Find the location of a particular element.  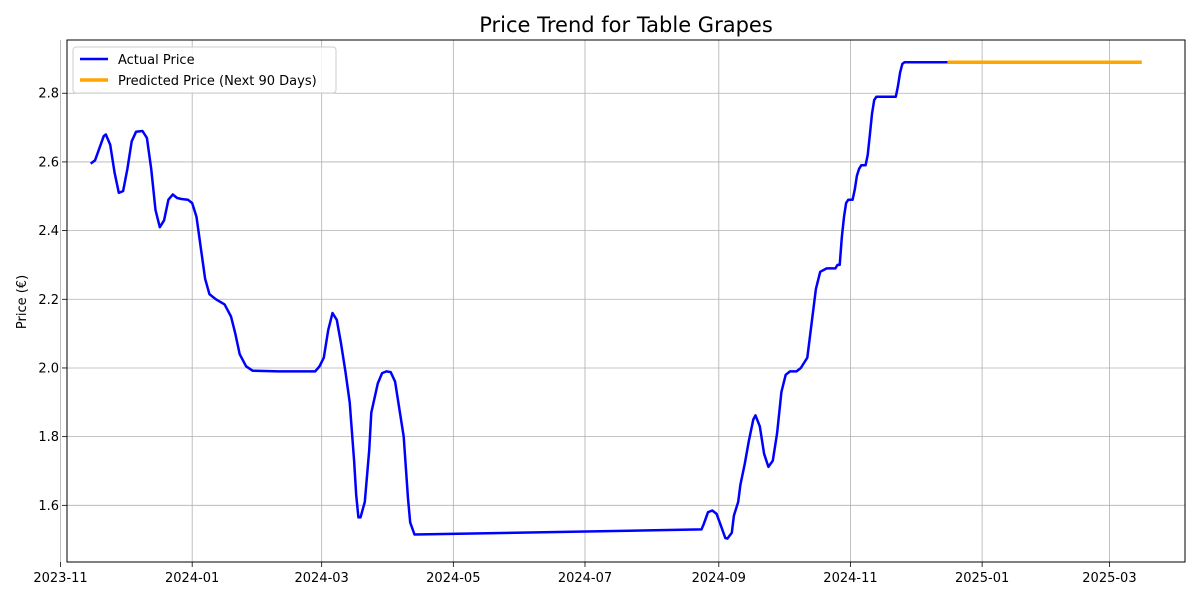

y-tick-label: 2.0 is located at coordinates (48, 368).